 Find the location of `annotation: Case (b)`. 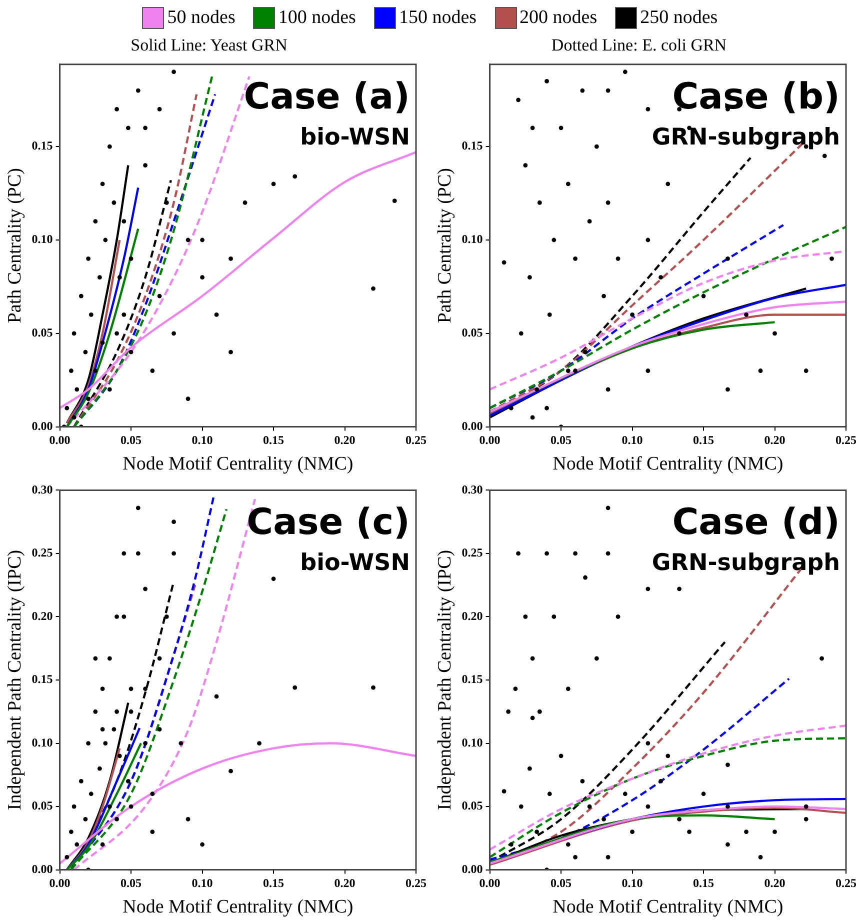

annotation: Case (b) is located at coordinates (756, 97).